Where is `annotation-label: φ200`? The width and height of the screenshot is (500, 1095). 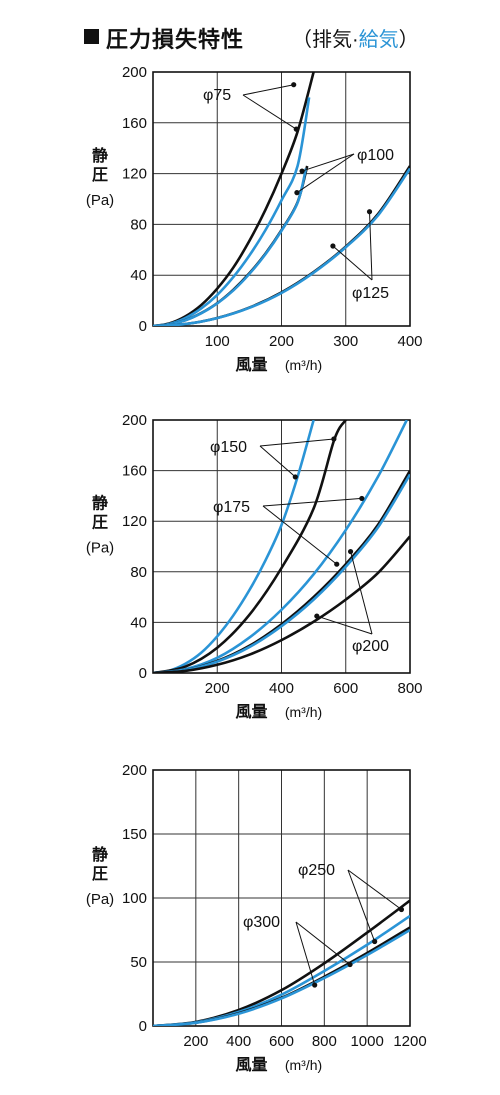 annotation-label: φ200 is located at coordinates (370, 646).